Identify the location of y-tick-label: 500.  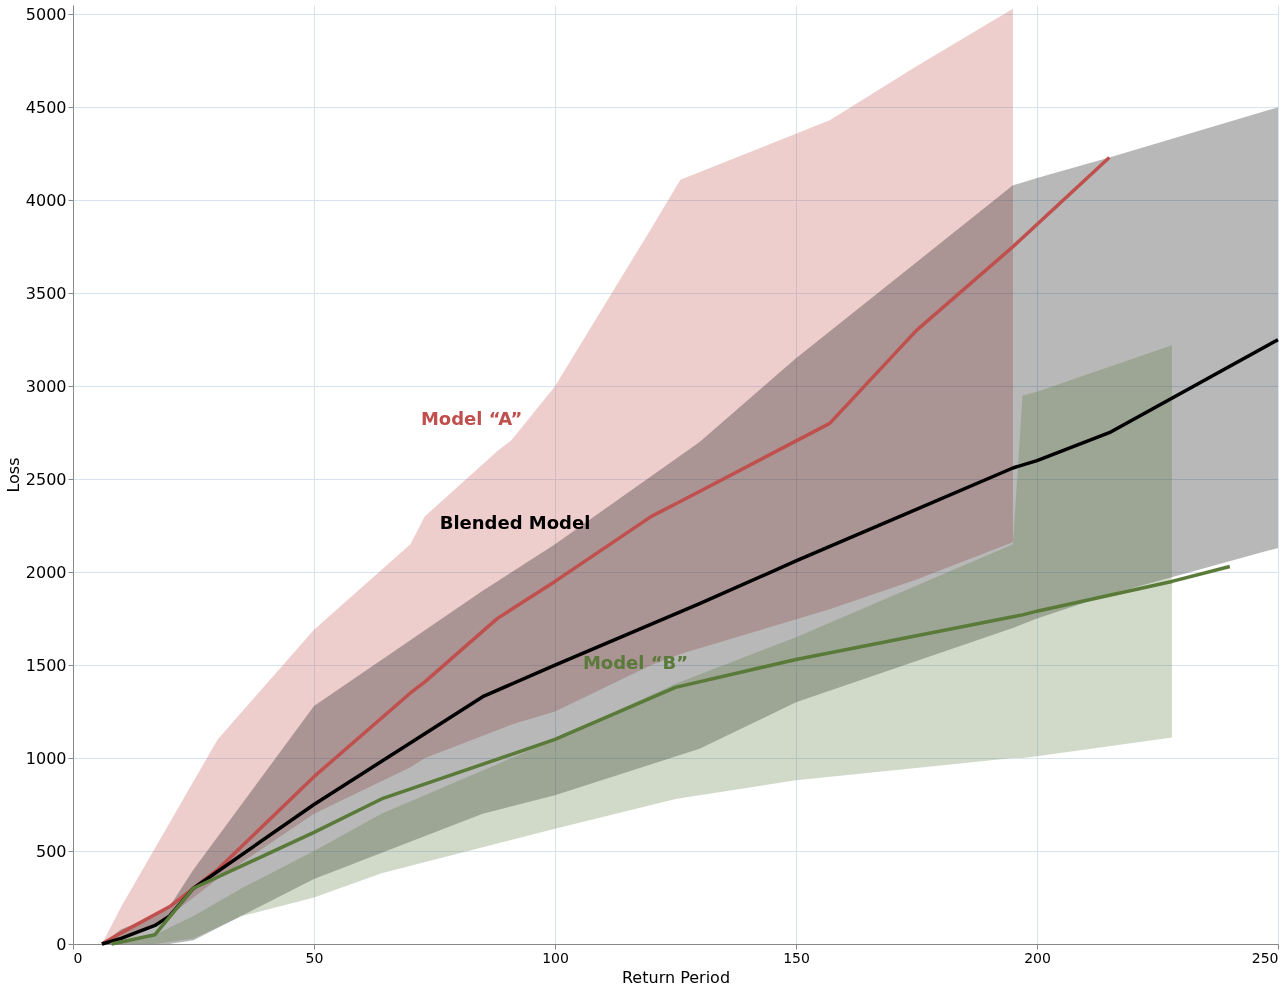
(51, 851).